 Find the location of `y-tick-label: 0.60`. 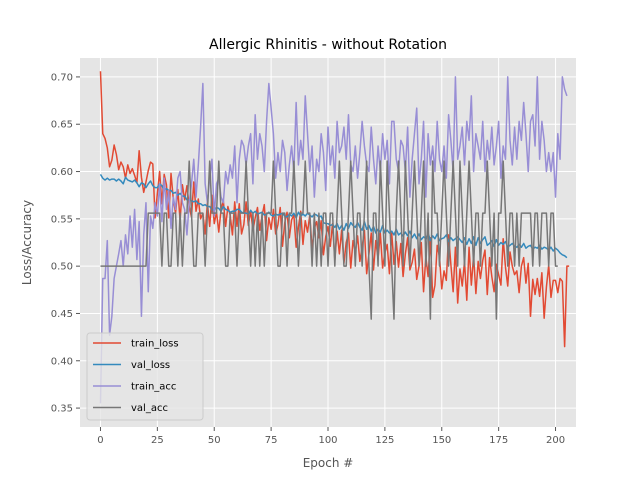

y-tick-label: 0.60 is located at coordinates (62, 172).